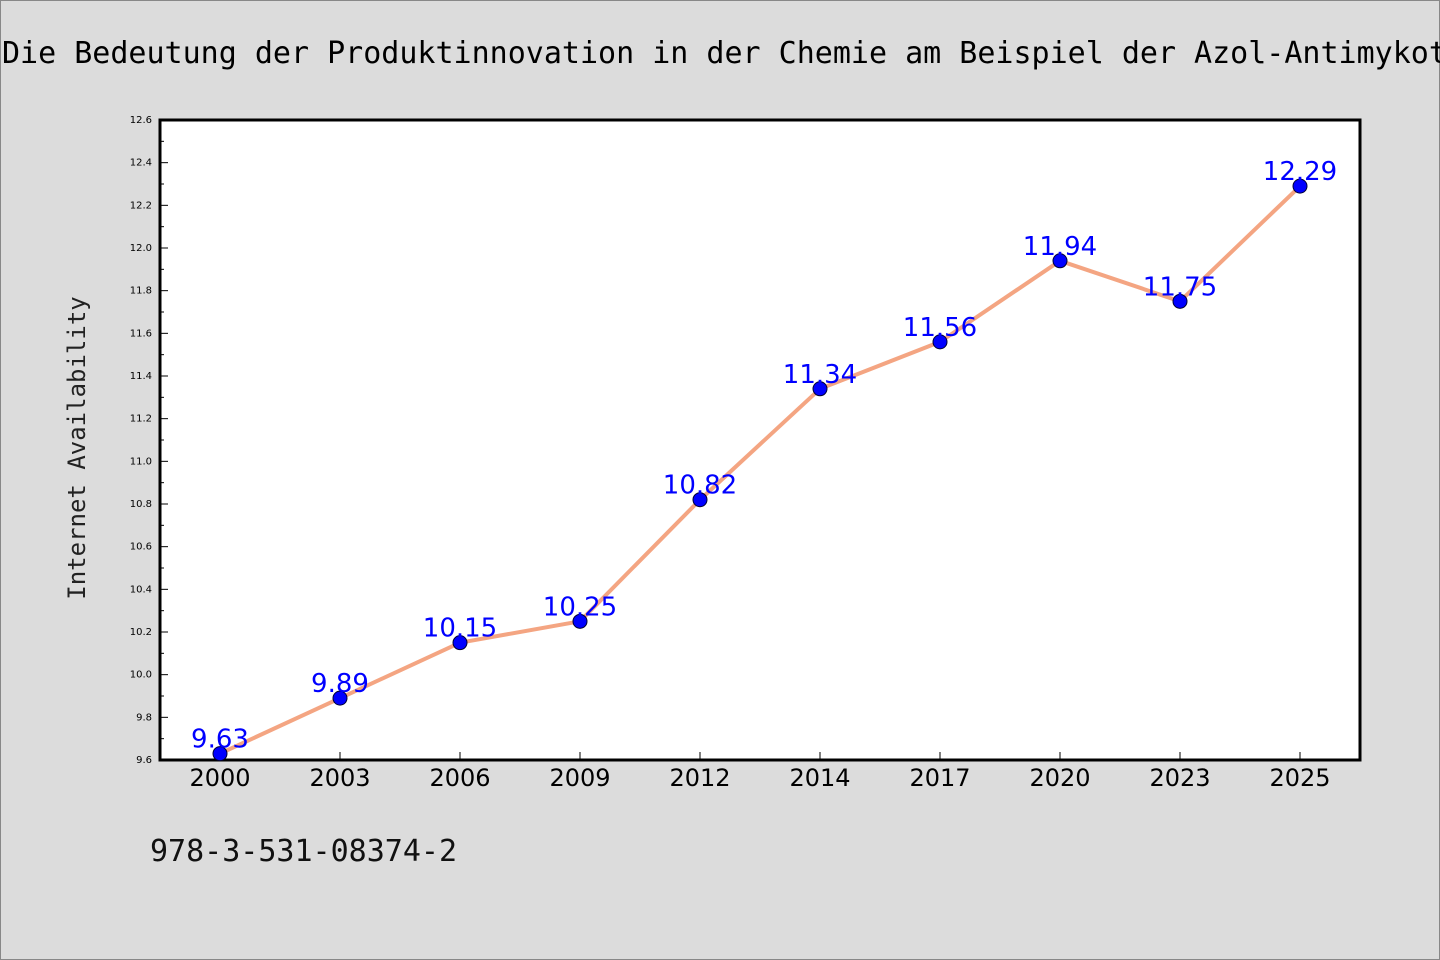  I want to click on x-tick-label: 2006, so click(459, 778).